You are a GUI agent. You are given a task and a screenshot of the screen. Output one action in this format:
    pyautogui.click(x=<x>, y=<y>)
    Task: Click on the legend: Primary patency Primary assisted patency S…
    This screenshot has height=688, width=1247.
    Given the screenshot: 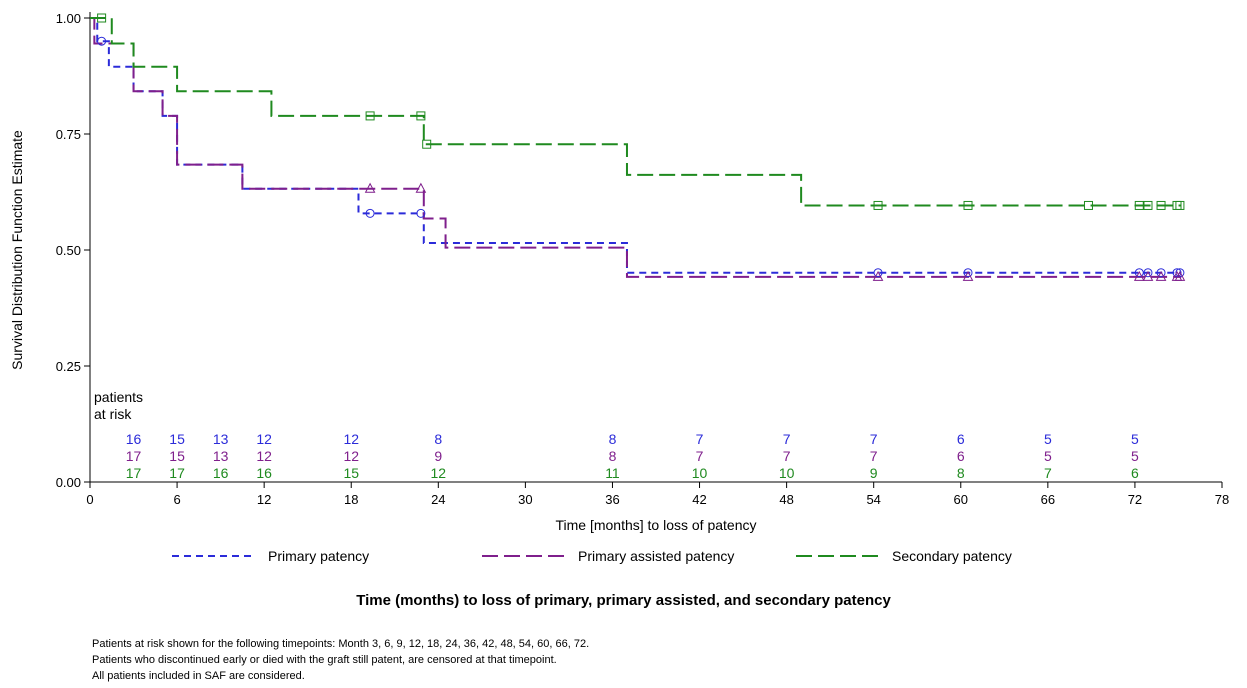 What is the action you would take?
    pyautogui.click(x=592, y=556)
    